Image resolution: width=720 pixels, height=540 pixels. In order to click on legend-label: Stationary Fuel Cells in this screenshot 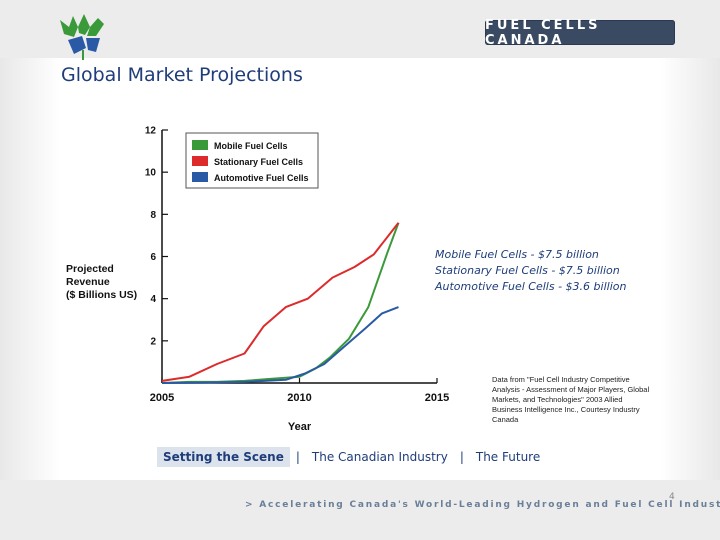, I will do `click(258, 162)`.